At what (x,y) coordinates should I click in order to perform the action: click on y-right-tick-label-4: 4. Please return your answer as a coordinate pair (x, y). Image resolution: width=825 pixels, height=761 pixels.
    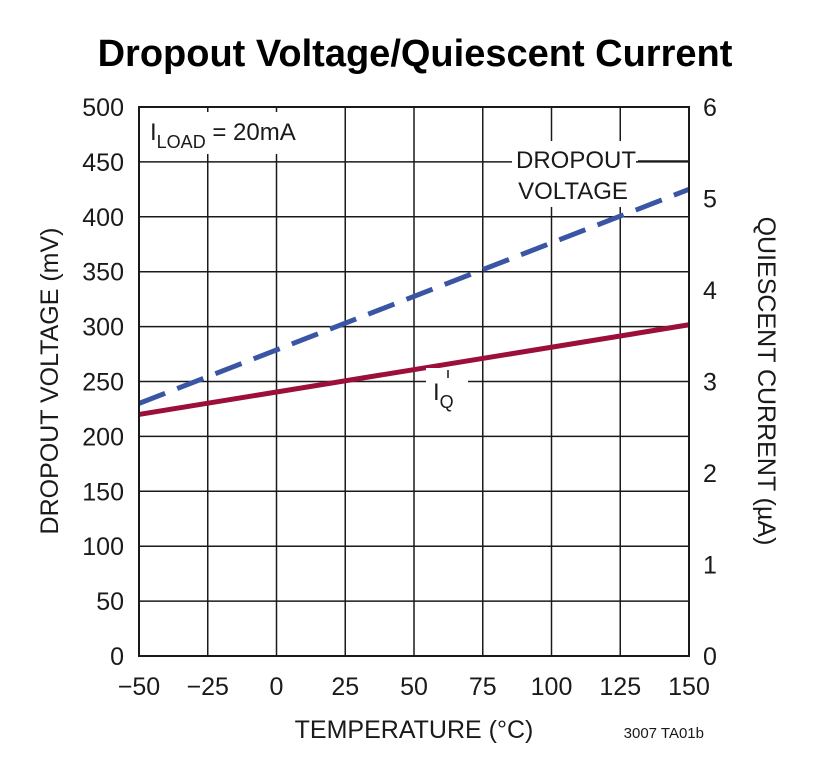
    Looking at the image, I should click on (710, 291).